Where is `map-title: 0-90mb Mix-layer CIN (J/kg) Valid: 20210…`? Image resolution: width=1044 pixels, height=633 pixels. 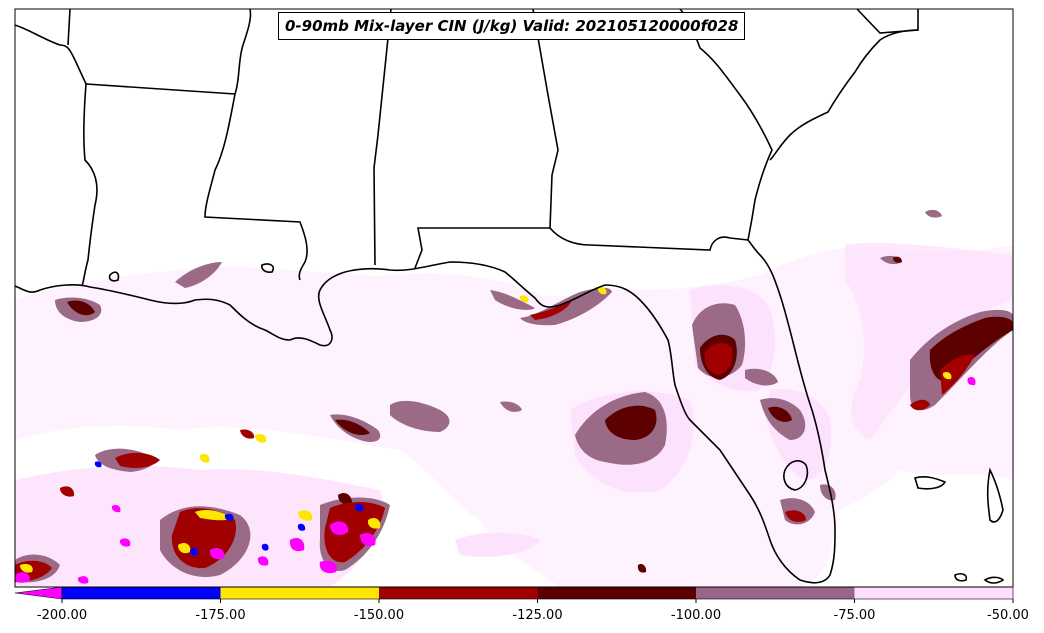
map-title: 0-90mb Mix-layer CIN (J/kg) Valid: 20210… is located at coordinates (512, 26).